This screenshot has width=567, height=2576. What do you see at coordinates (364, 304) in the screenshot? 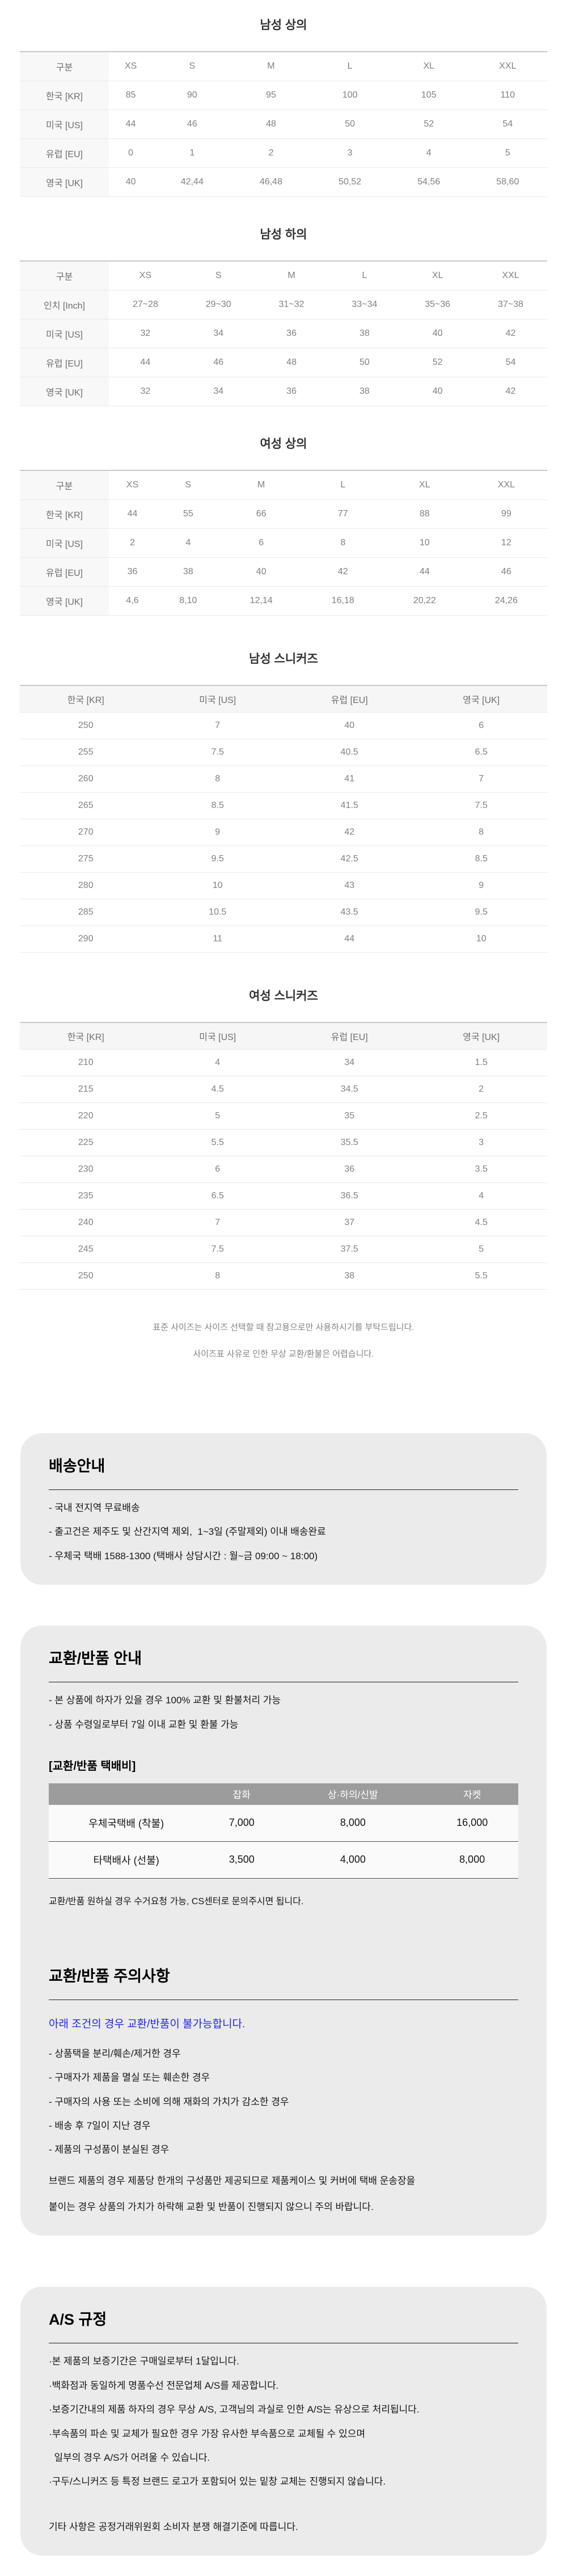
I see `size-value: 33~34` at bounding box center [364, 304].